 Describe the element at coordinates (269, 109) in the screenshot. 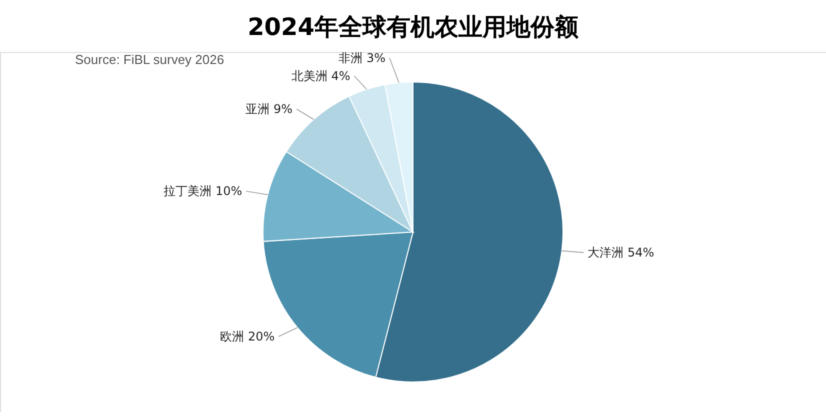

I see `slice-label: 亚洲 9%` at that location.